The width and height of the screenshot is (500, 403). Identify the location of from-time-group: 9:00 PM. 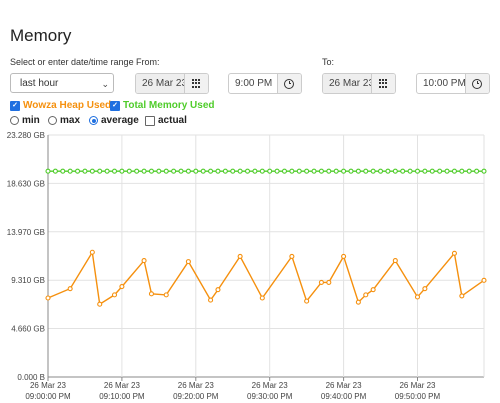
(265, 83).